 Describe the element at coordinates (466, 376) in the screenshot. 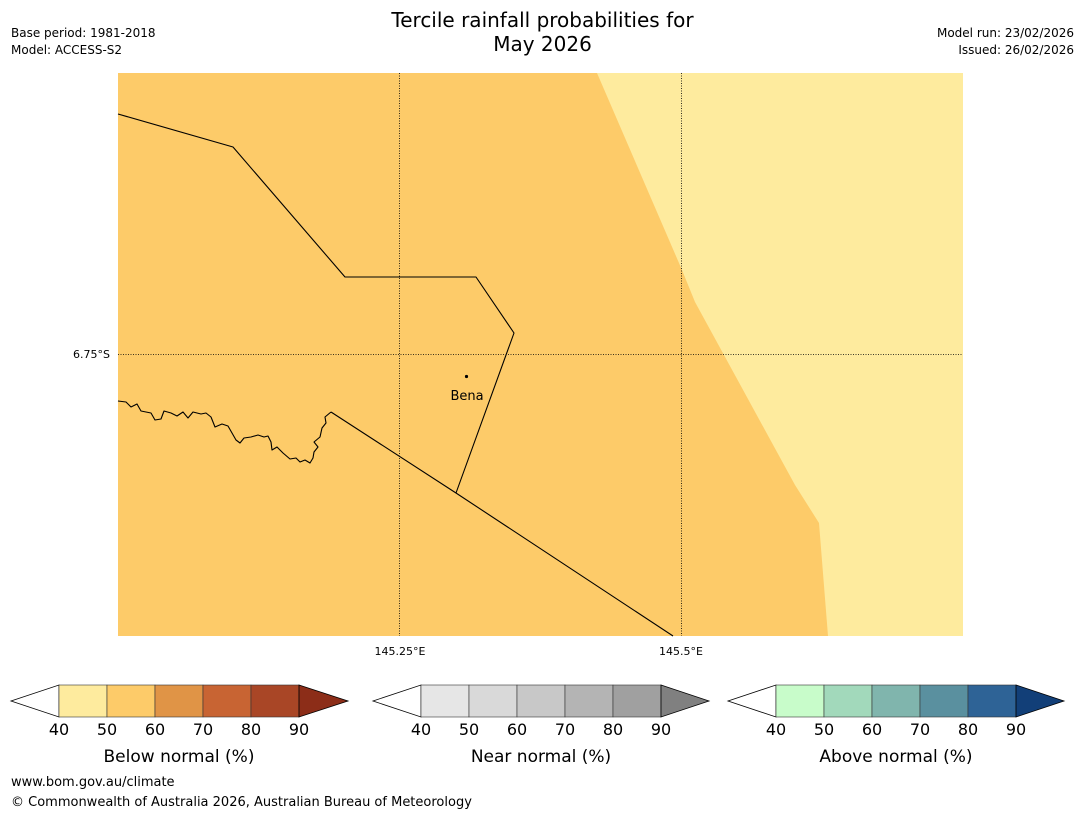

I see `town-marker` at that location.